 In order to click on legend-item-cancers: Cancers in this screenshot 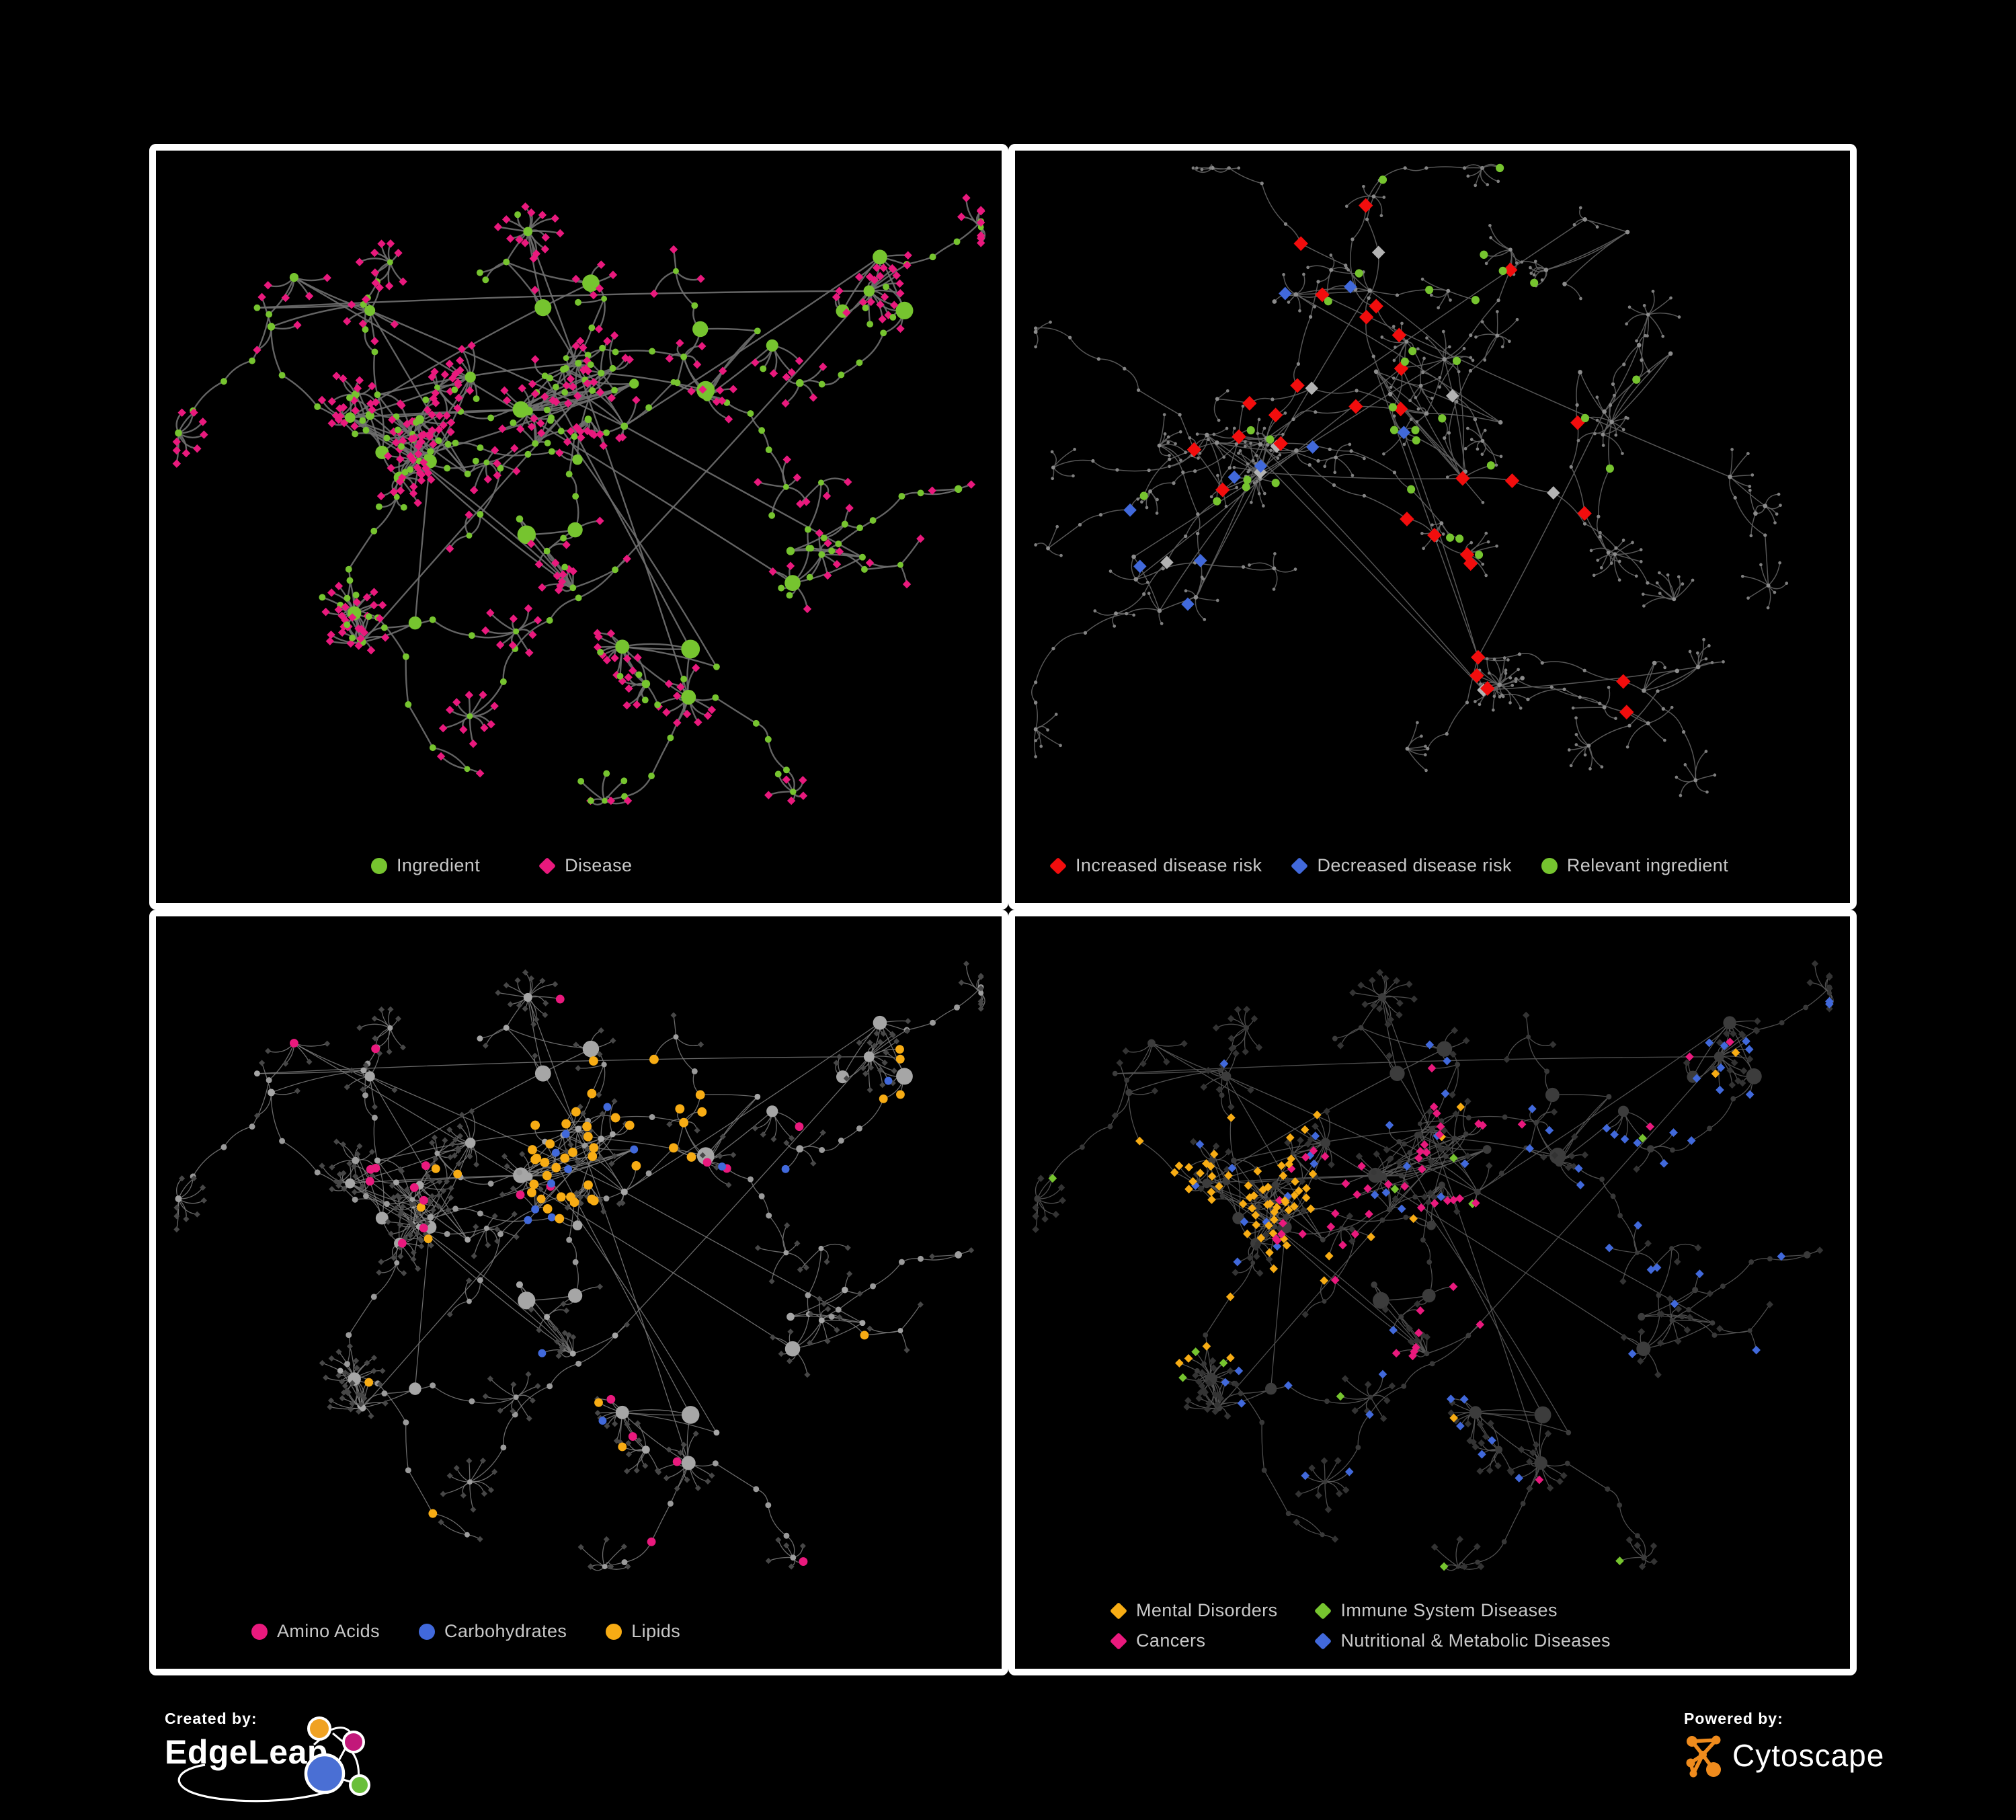, I will do `click(1157, 1640)`.